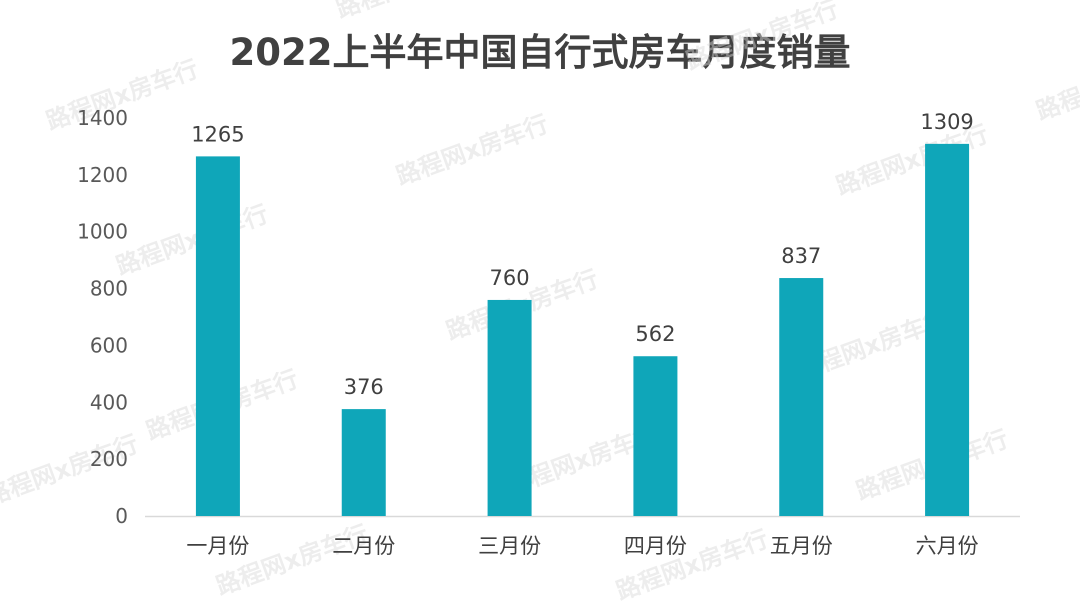 The height and width of the screenshot is (615, 1080). Describe the element at coordinates (655, 546) in the screenshot. I see `x-category-label: 四月份` at that location.